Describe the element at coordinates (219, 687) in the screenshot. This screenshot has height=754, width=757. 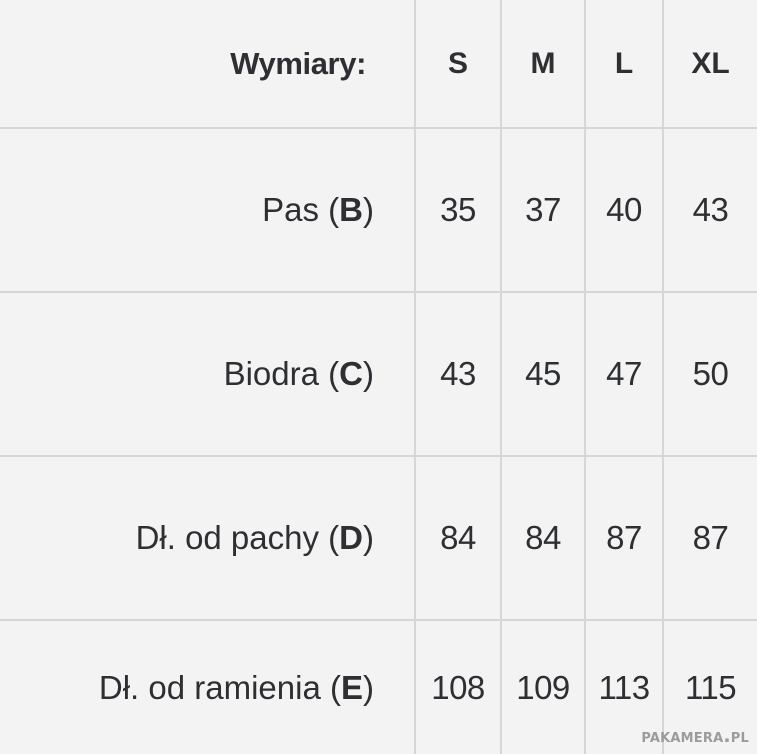
I see `measurement-name: Dł. od ramienia (` at that location.